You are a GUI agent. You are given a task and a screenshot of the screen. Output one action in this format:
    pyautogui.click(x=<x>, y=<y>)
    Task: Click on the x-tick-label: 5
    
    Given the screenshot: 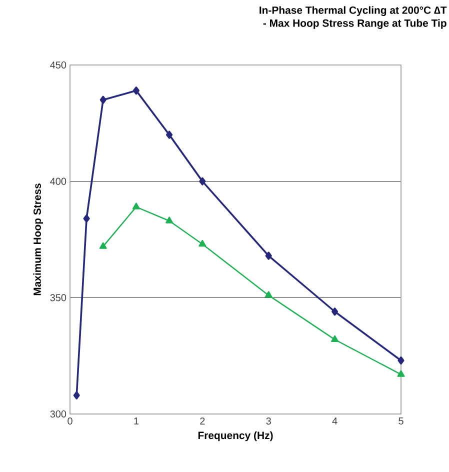 What is the action you would take?
    pyautogui.click(x=401, y=421)
    